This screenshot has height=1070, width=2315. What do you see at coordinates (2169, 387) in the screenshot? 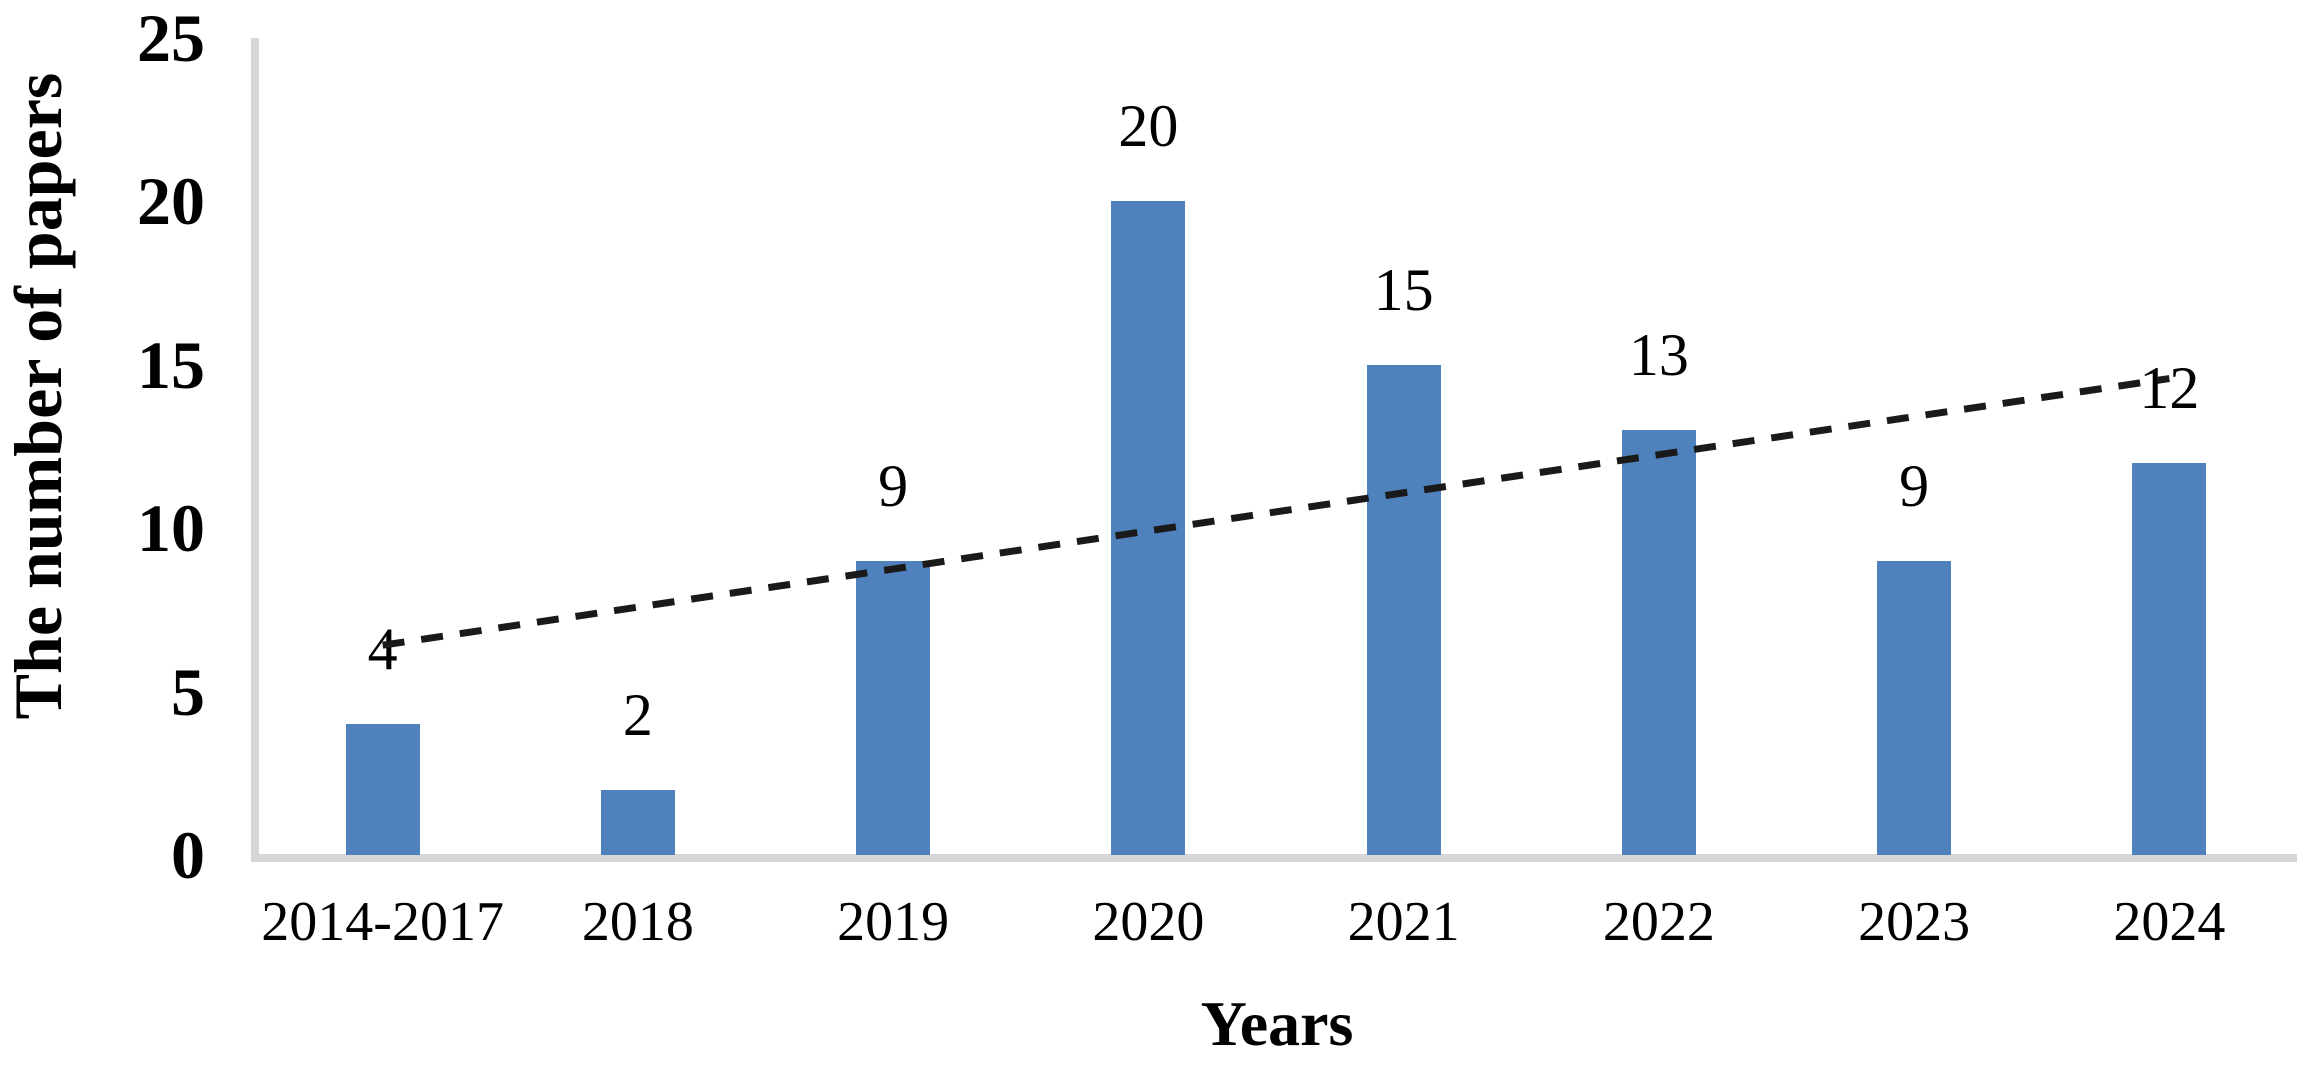
I see `data-label-2024: 12` at bounding box center [2169, 387].